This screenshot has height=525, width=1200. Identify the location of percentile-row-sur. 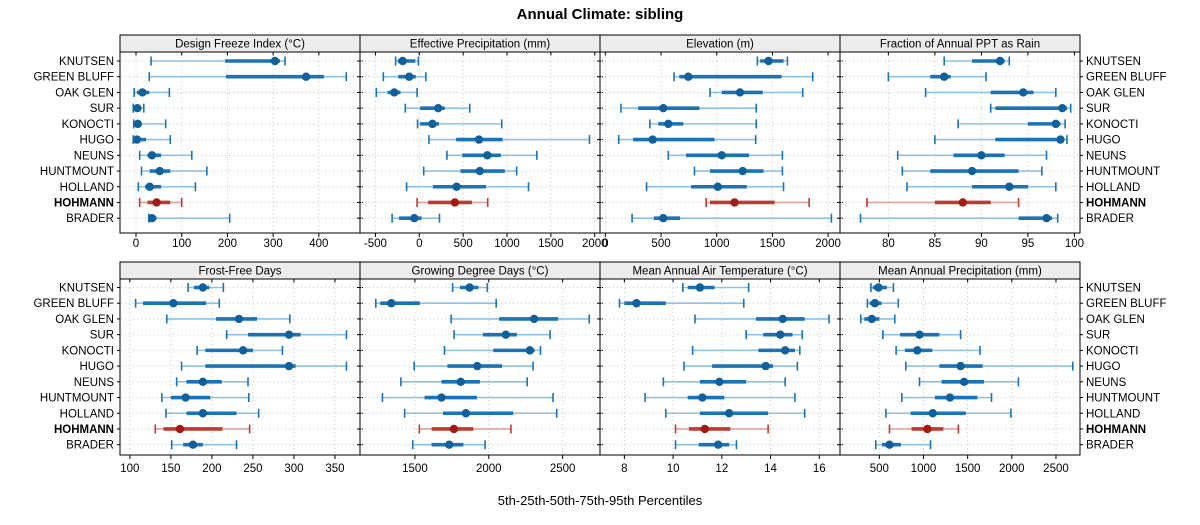
(1030, 108).